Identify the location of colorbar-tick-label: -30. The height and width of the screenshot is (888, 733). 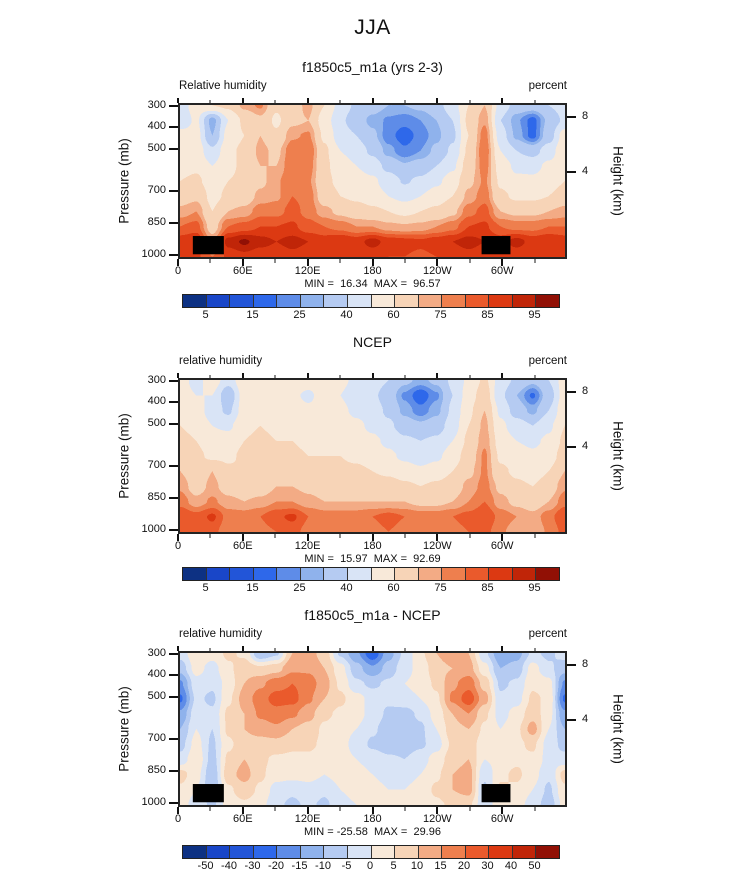
(252, 866).